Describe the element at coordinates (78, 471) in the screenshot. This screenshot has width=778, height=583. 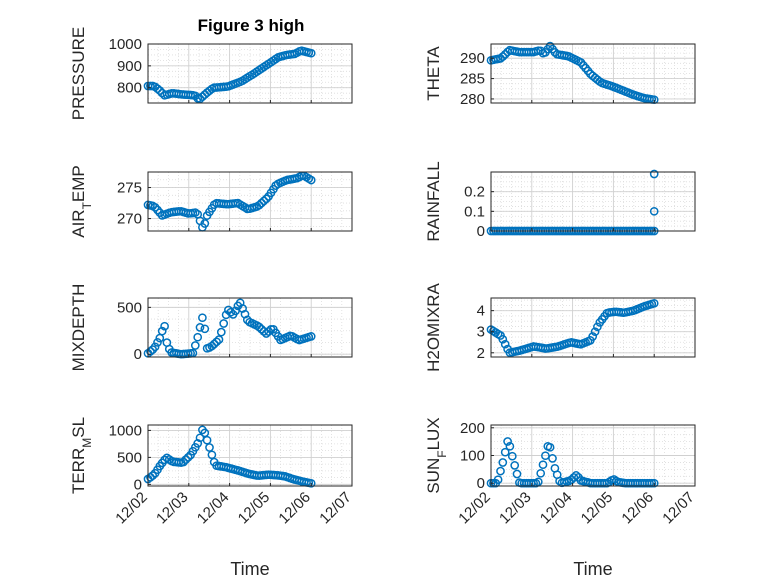
I see `ylabel-part: TERR` at that location.